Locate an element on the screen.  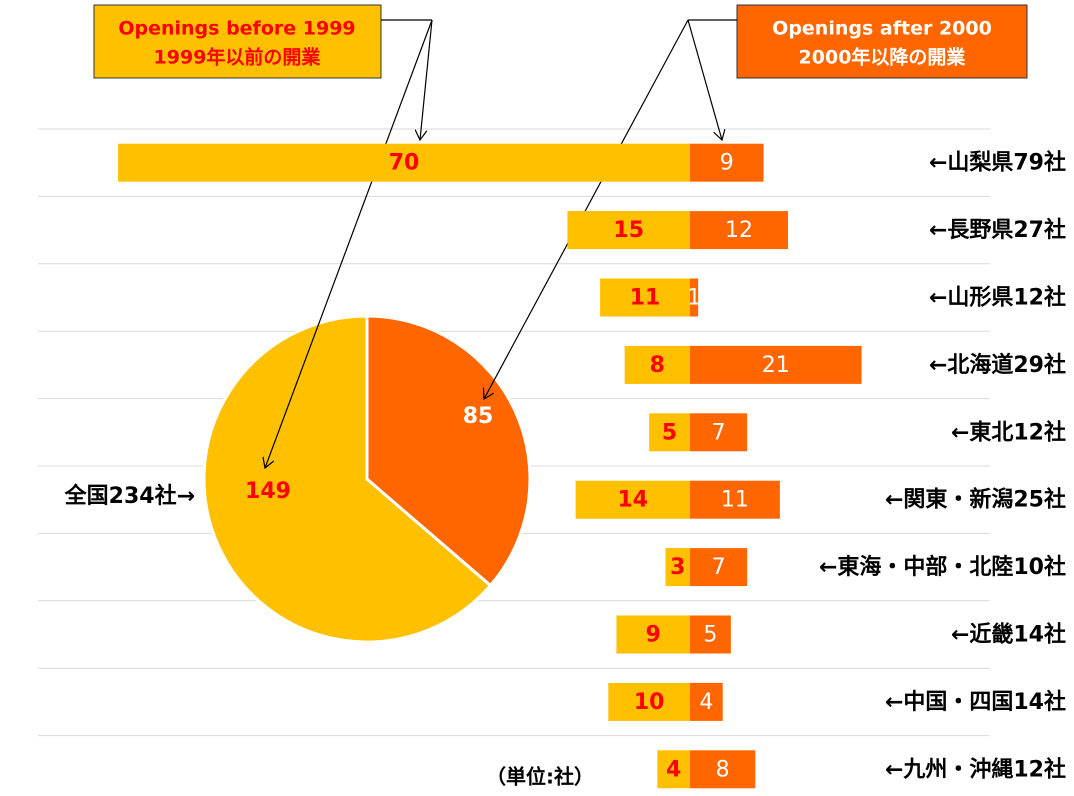
bar-value-label: 3 is located at coordinates (677, 567).